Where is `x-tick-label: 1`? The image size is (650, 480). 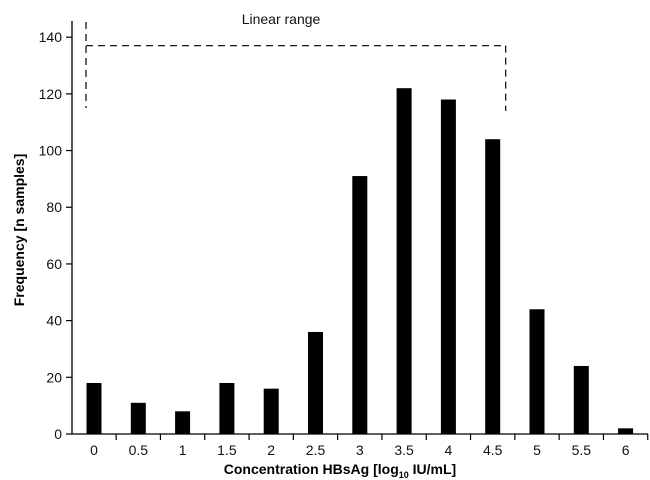 x-tick-label: 1 is located at coordinates (183, 450).